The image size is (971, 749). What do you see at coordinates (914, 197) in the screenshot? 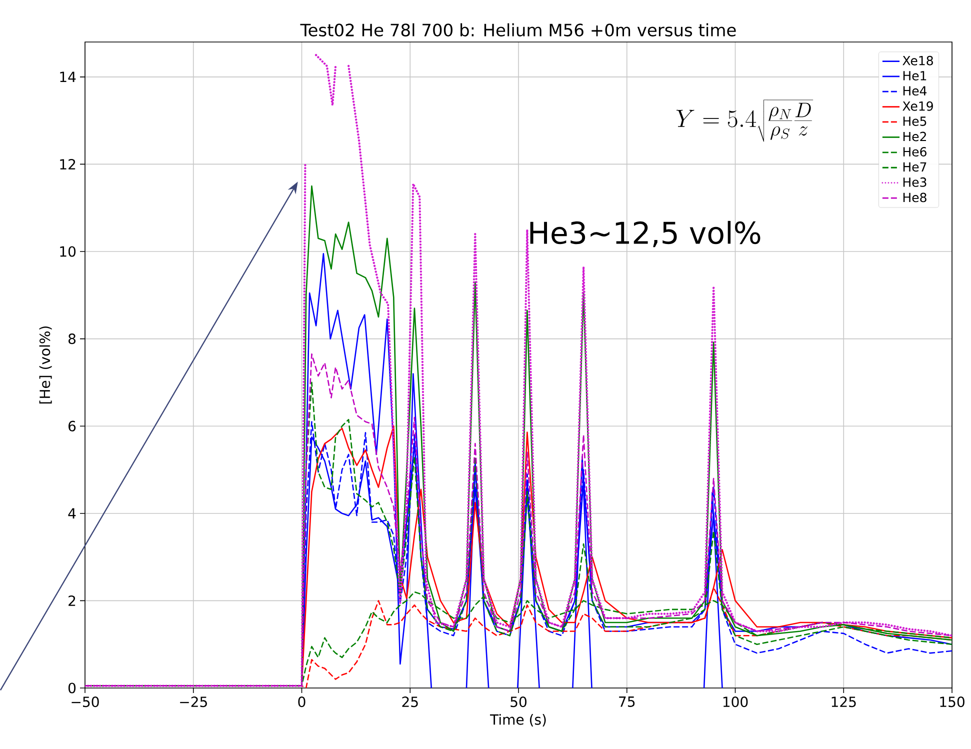
I see `legend-label: He8` at bounding box center [914, 197].